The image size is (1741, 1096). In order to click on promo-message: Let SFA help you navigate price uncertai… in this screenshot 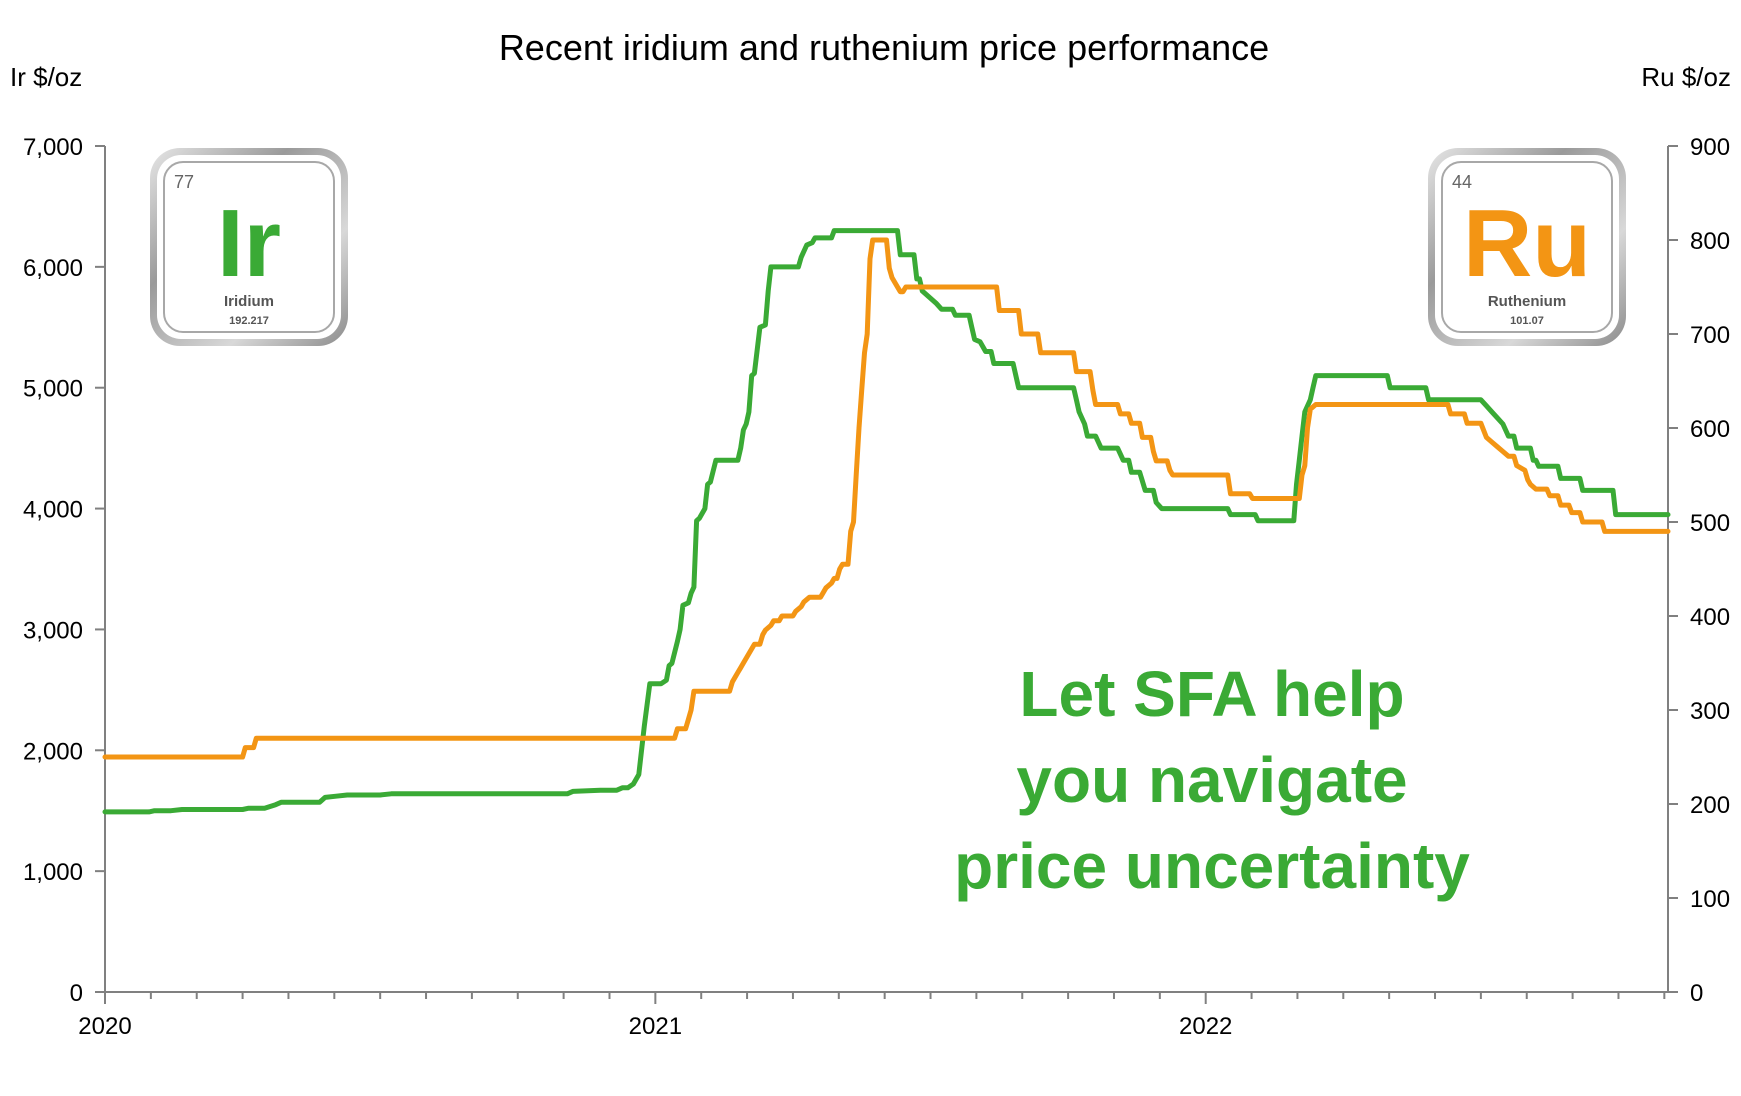, I will do `click(1212, 780)`.